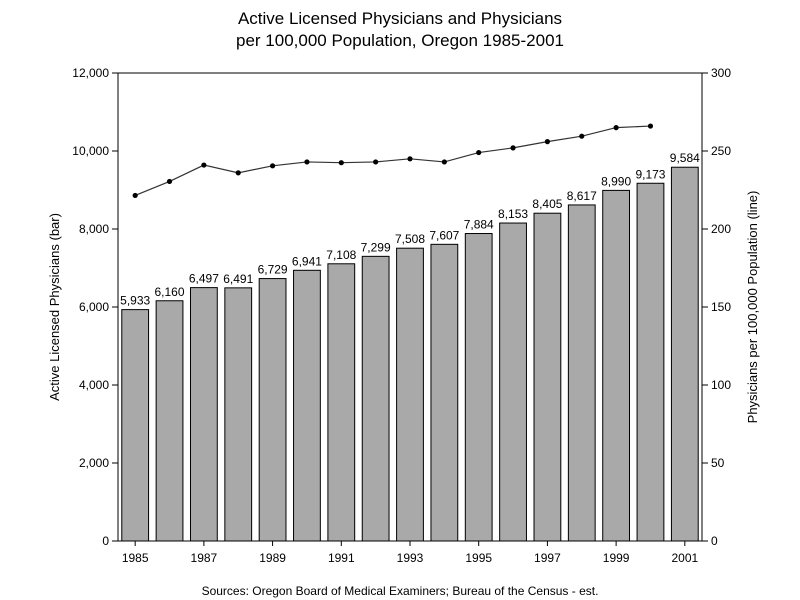 This screenshot has width=800, height=600. I want to click on bar-value-label: 8,405, so click(547, 204).